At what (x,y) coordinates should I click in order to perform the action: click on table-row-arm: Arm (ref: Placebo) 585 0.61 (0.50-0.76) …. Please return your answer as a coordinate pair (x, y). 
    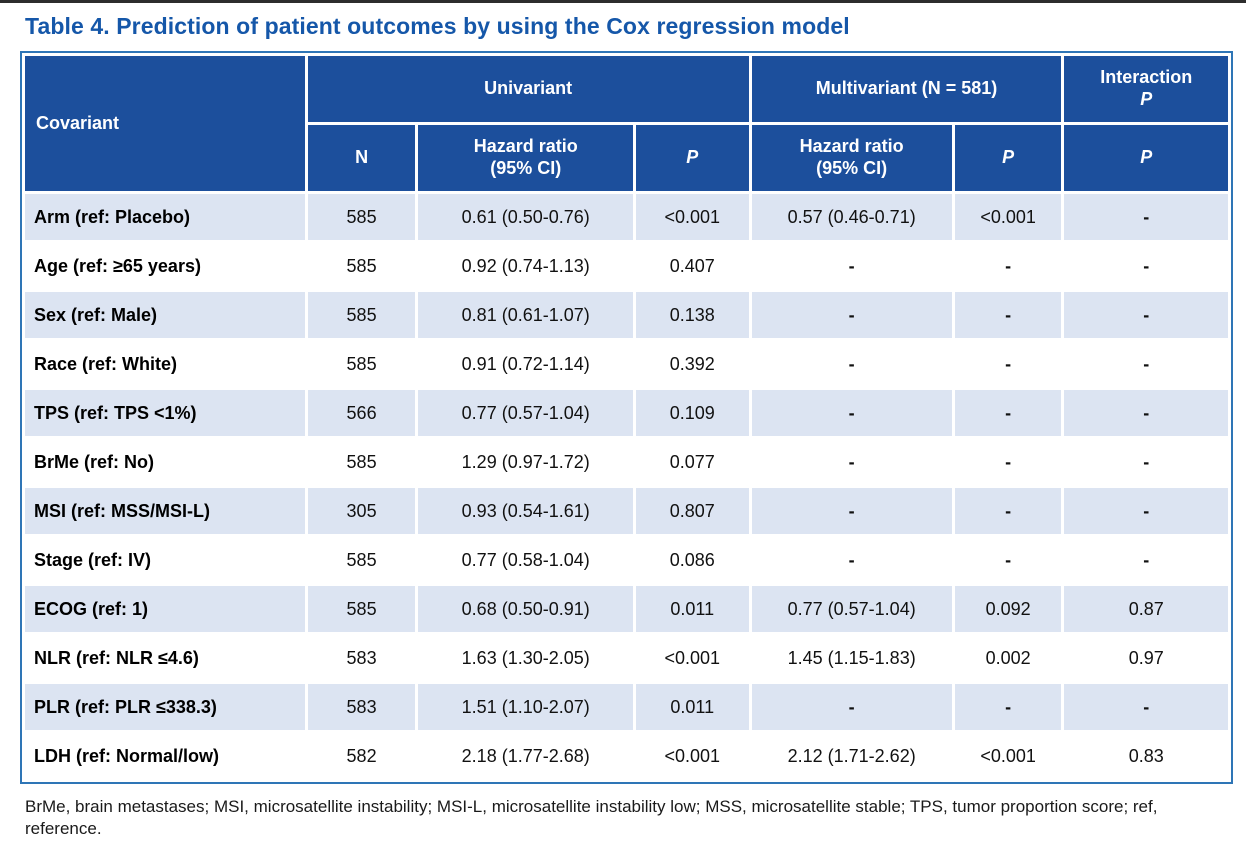
    Looking at the image, I should click on (626, 217).